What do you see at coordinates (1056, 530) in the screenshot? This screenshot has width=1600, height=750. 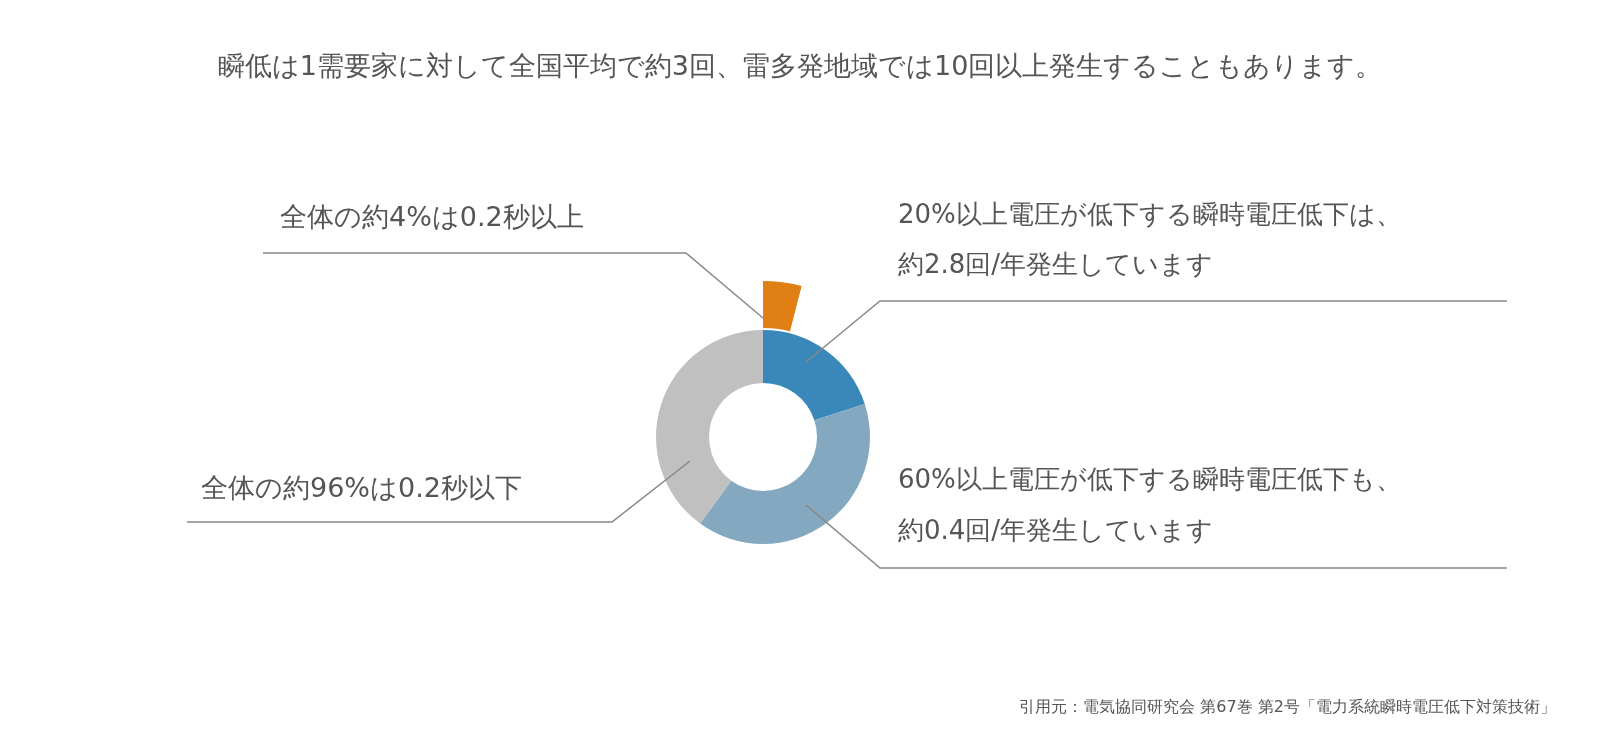 I see `text: 約0.4回/年発生しています` at bounding box center [1056, 530].